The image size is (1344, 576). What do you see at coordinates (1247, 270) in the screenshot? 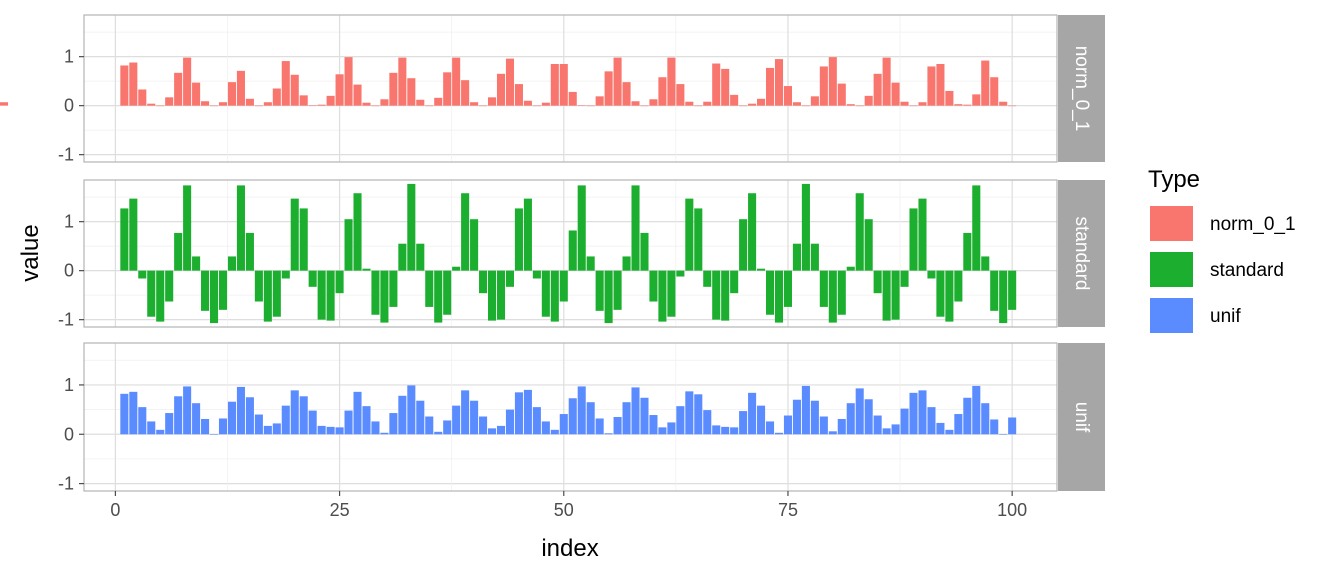
I see `legend-label: standard` at bounding box center [1247, 270].